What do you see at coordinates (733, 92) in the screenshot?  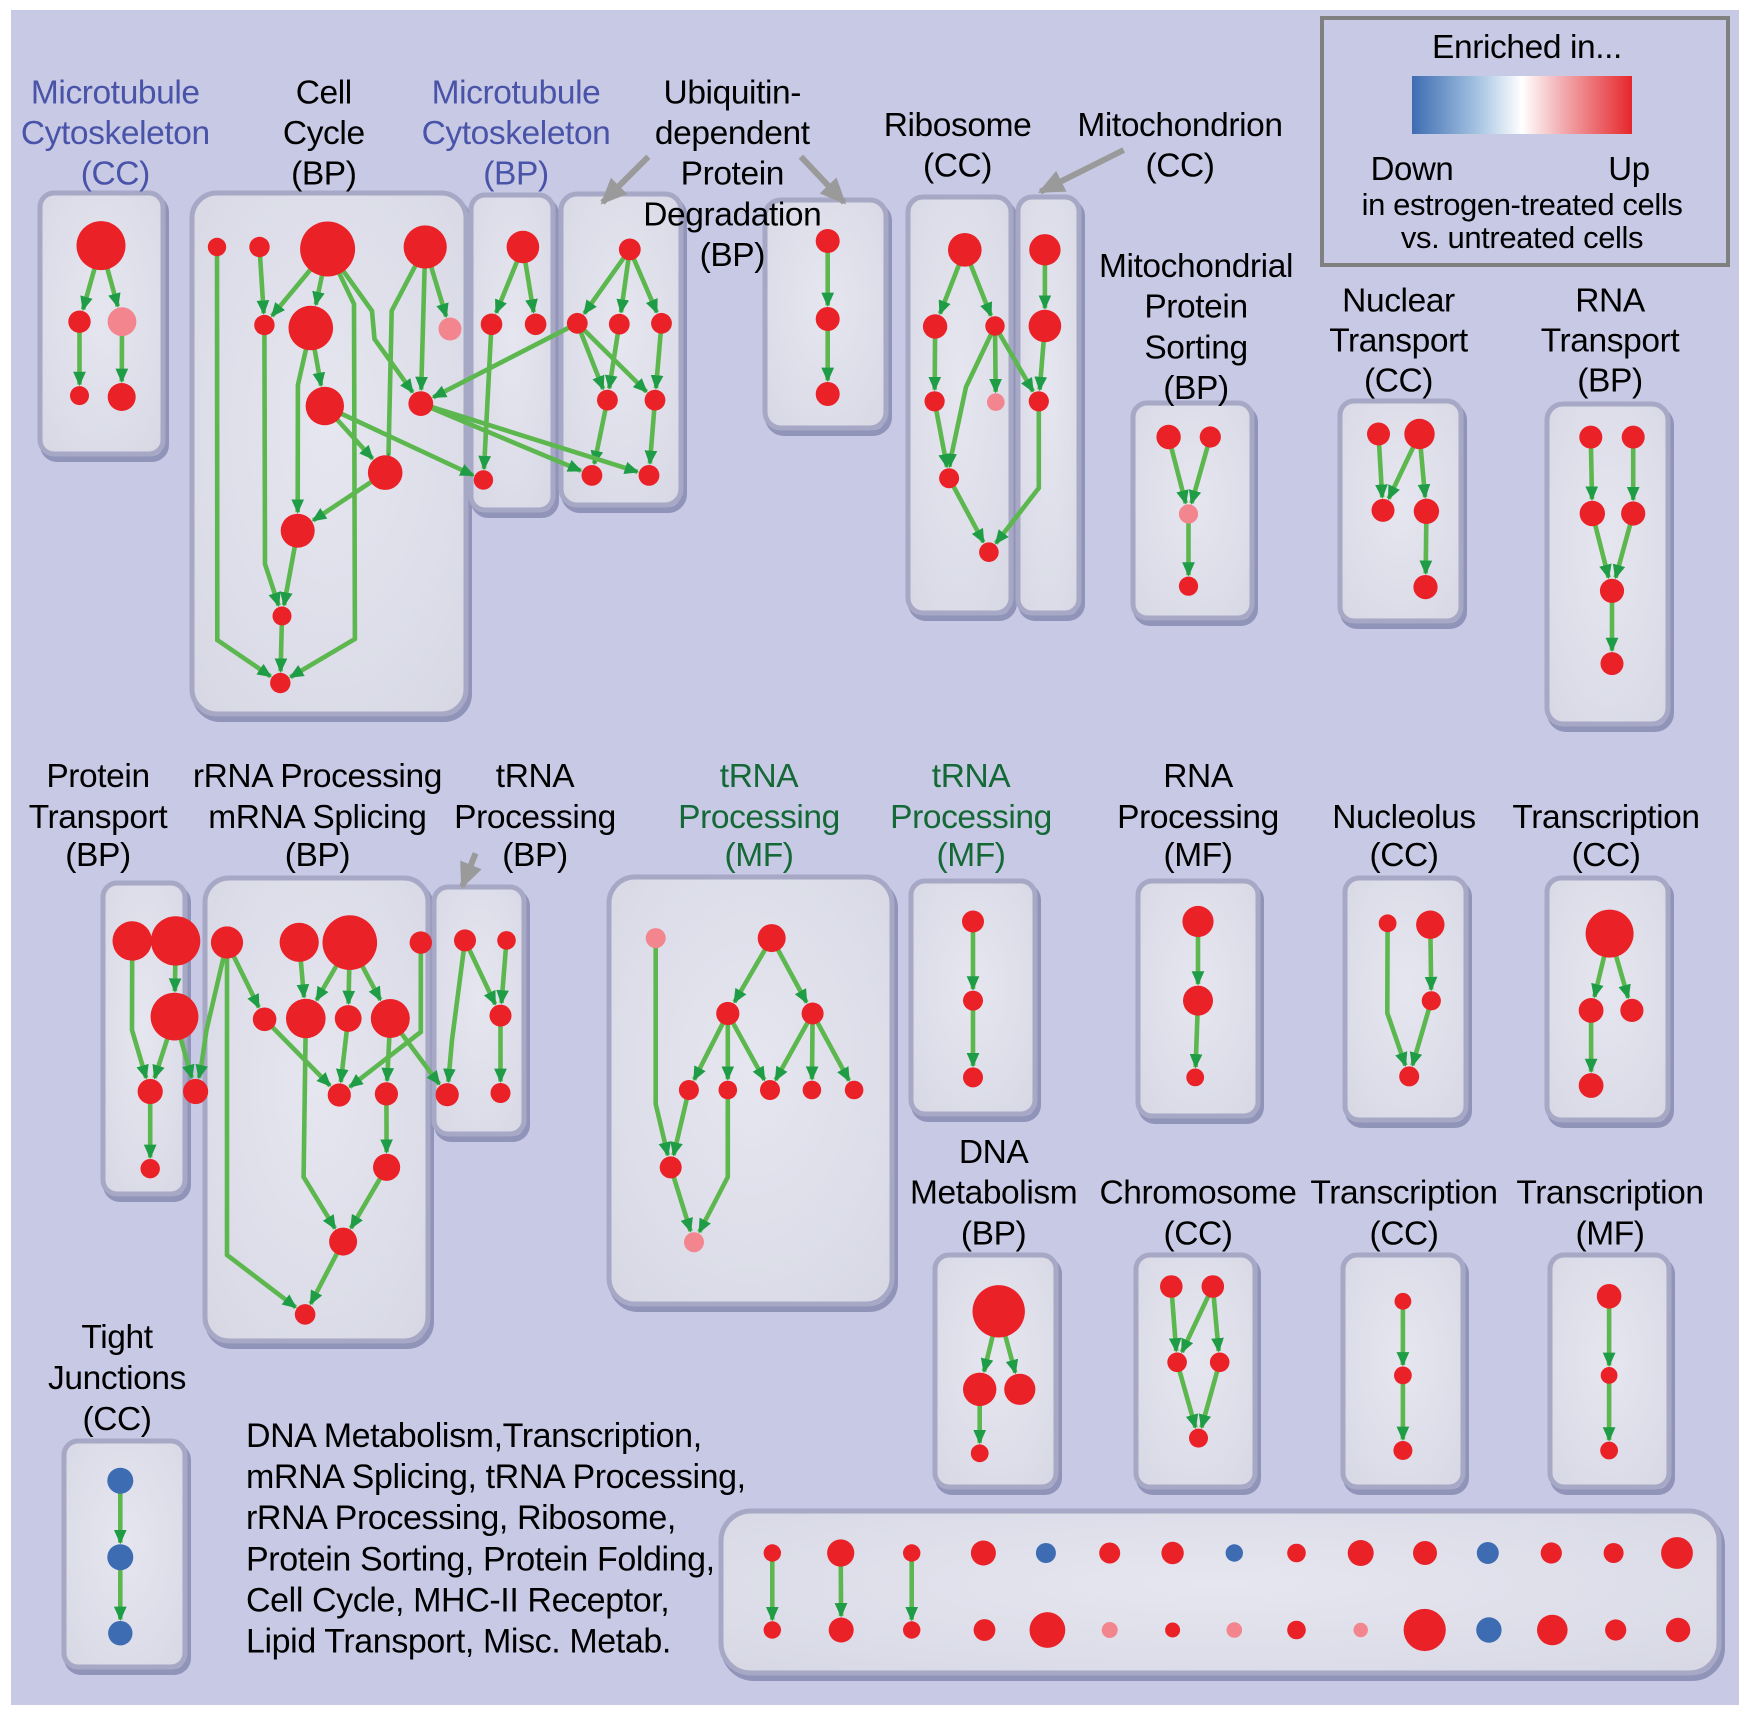 I see `svg-text: Ubiquitin-` at bounding box center [733, 92].